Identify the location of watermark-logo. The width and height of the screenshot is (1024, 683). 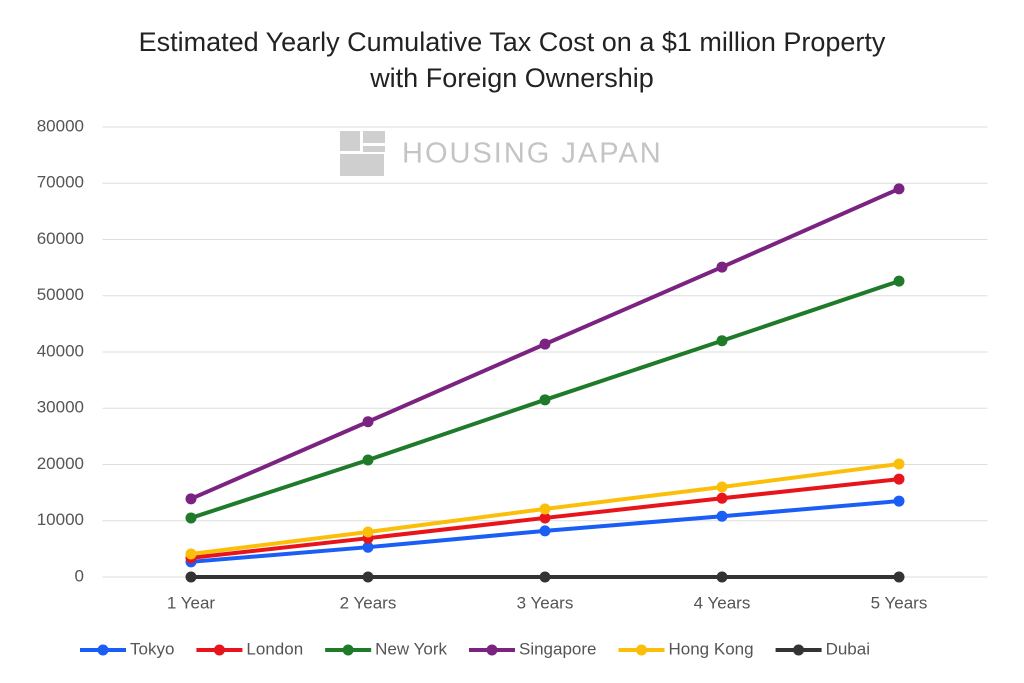
(362, 153).